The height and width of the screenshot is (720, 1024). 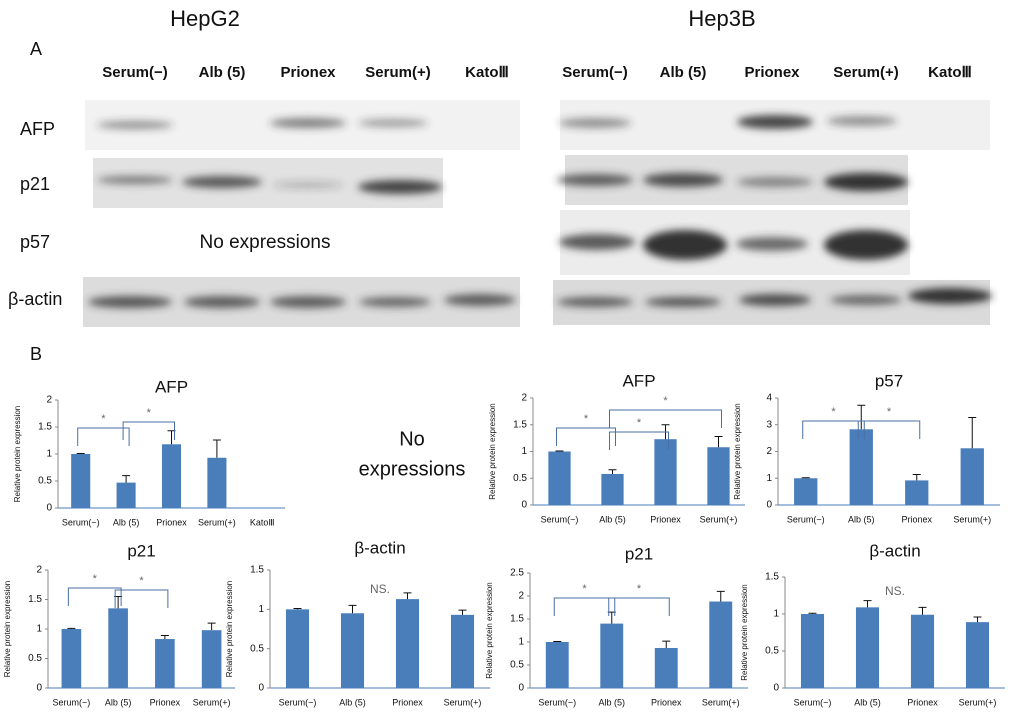 What do you see at coordinates (262, 522) in the screenshot?
I see `x-tick-label: KatoⅢ` at bounding box center [262, 522].